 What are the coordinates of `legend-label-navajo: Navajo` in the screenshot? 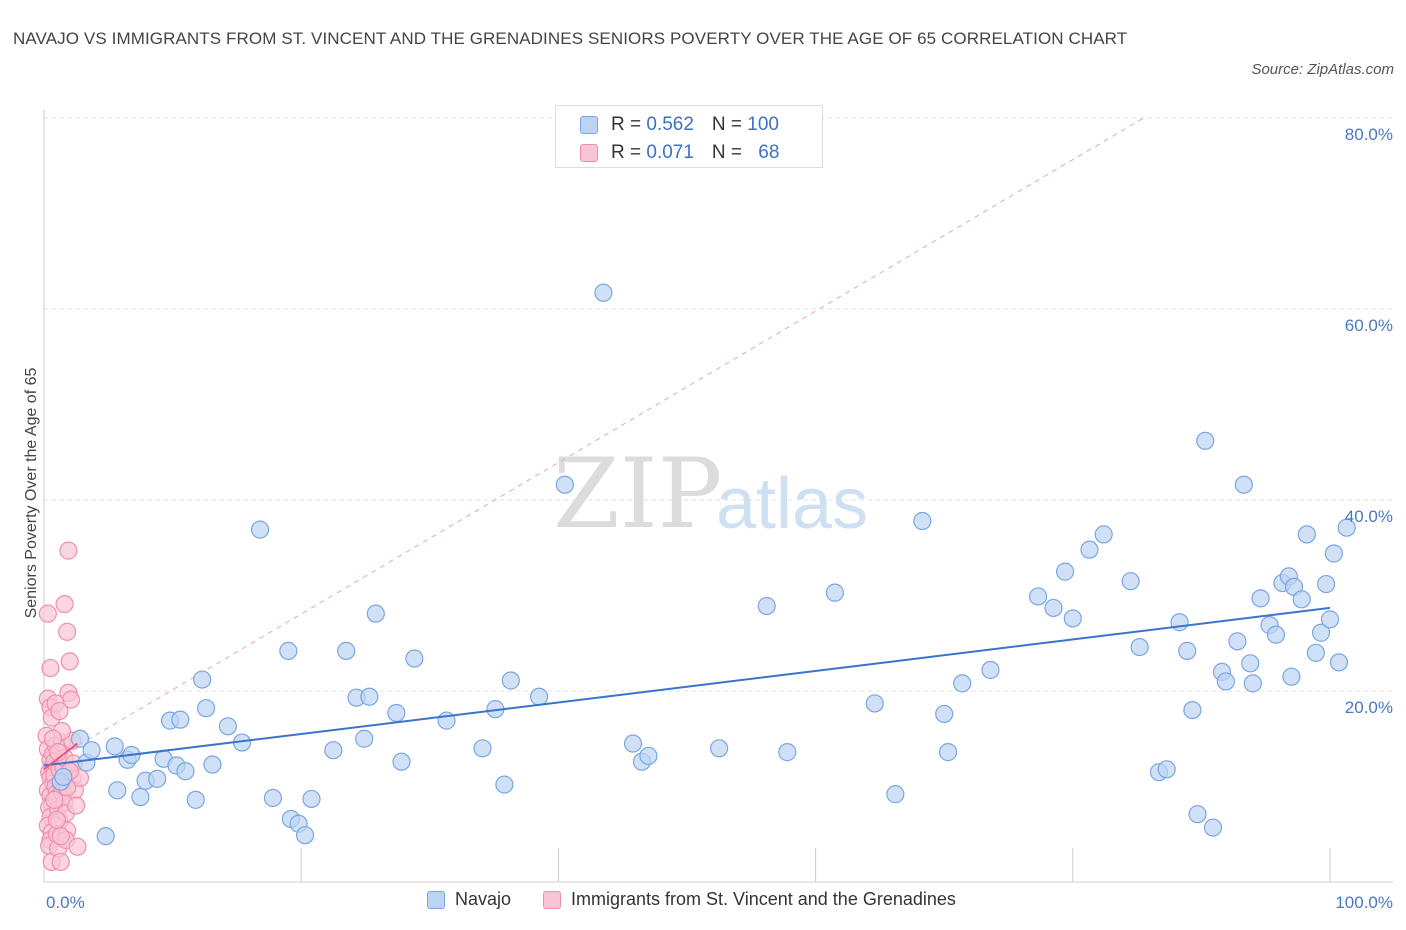 It's located at (483, 899).